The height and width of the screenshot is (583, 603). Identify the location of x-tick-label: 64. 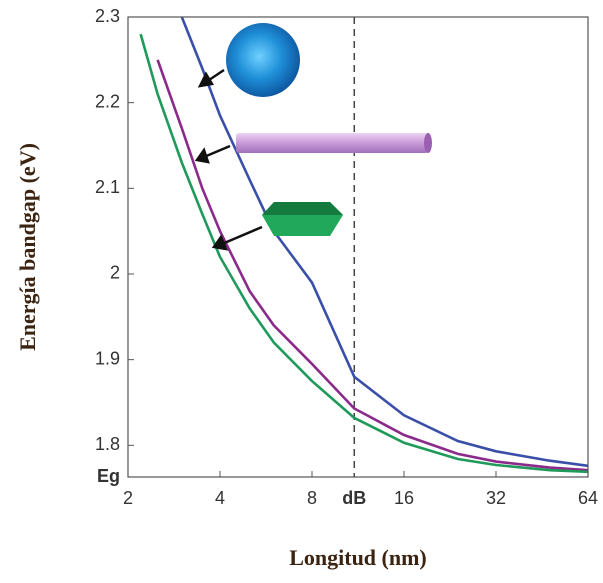
(588, 498).